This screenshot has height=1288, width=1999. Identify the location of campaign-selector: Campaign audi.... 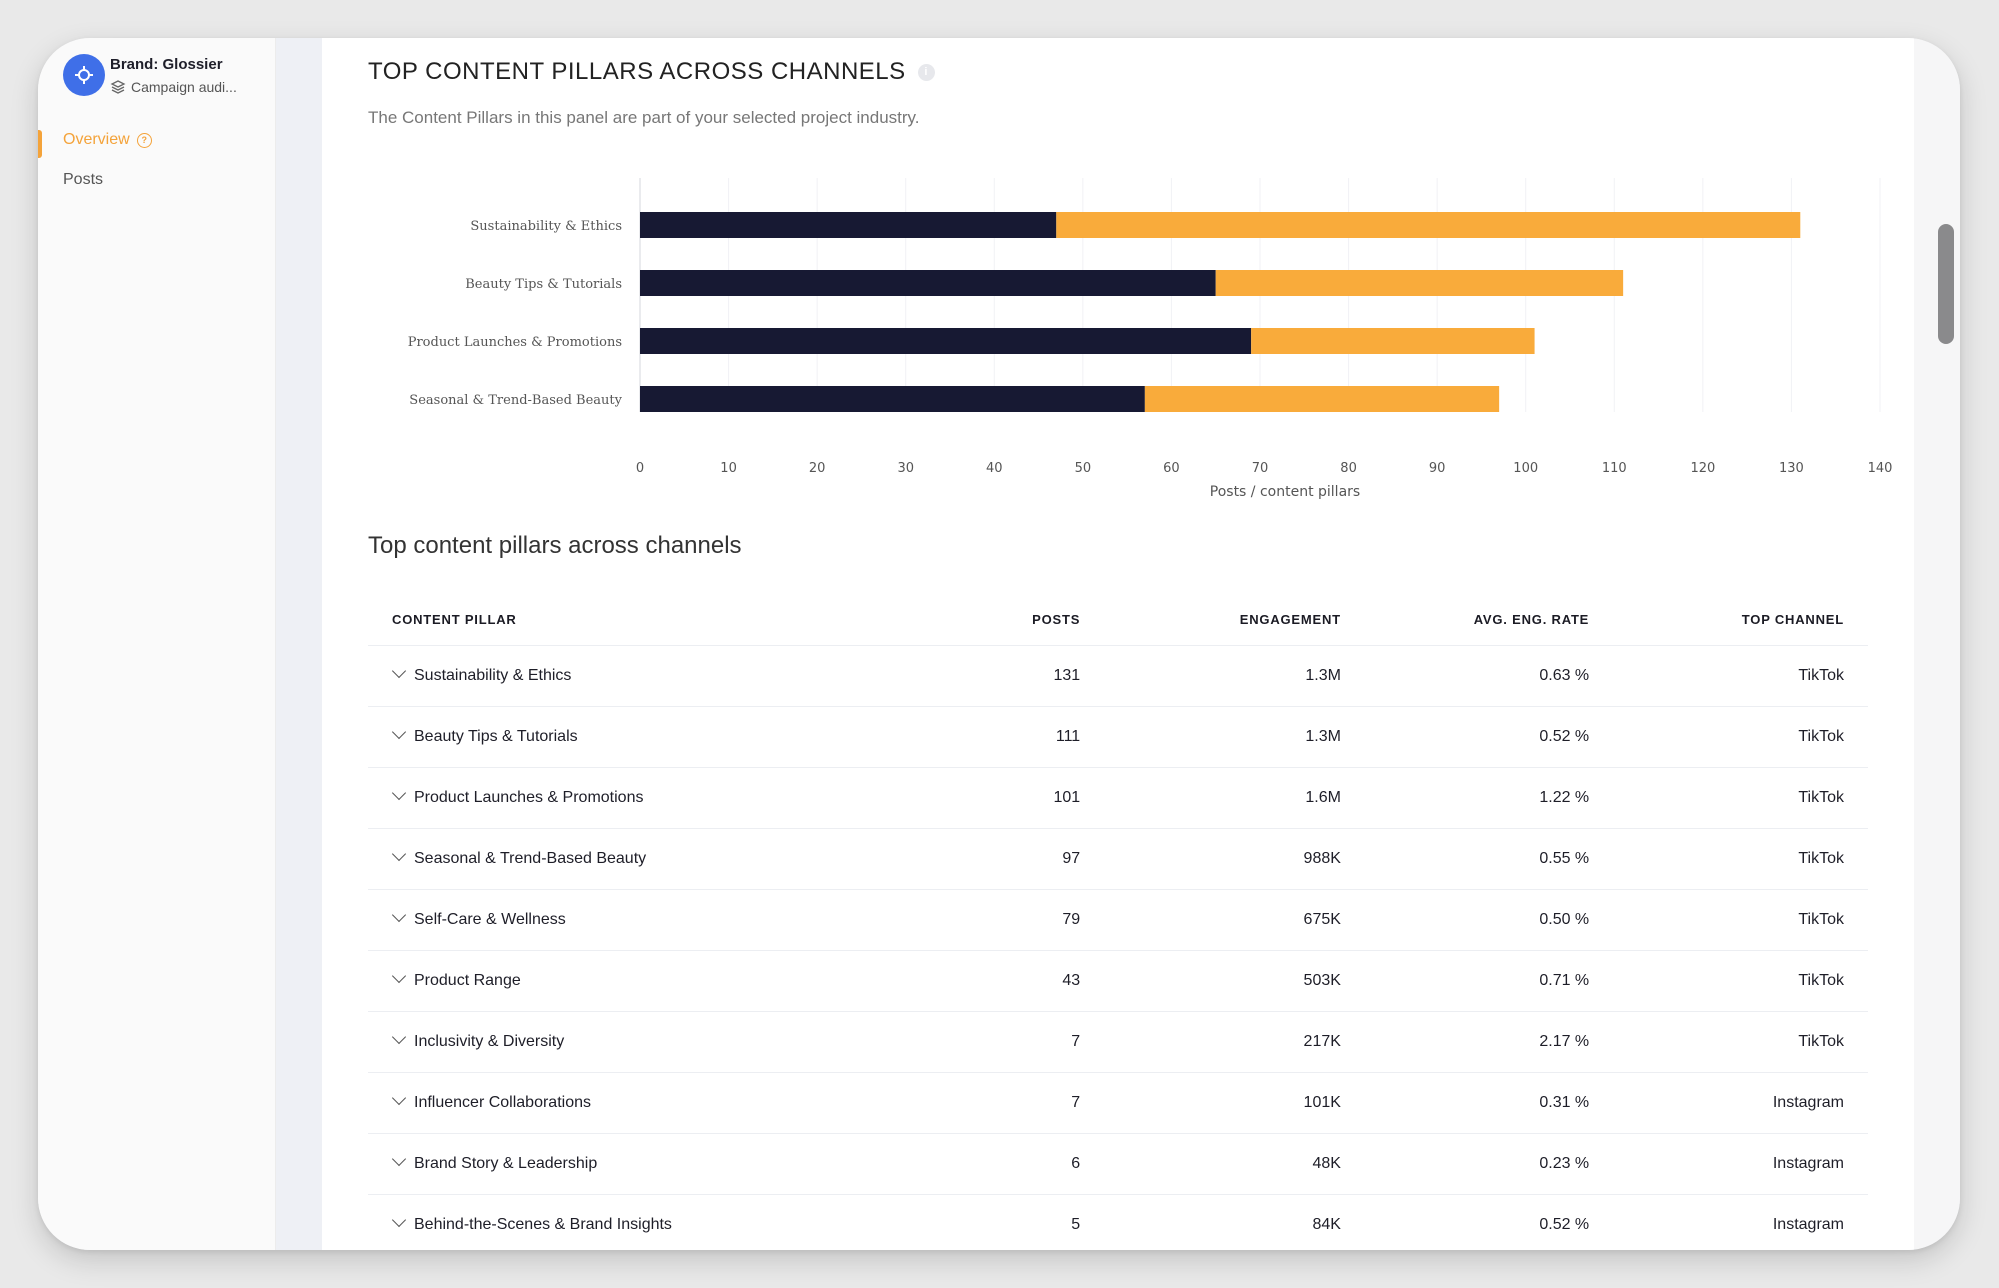
(173, 87).